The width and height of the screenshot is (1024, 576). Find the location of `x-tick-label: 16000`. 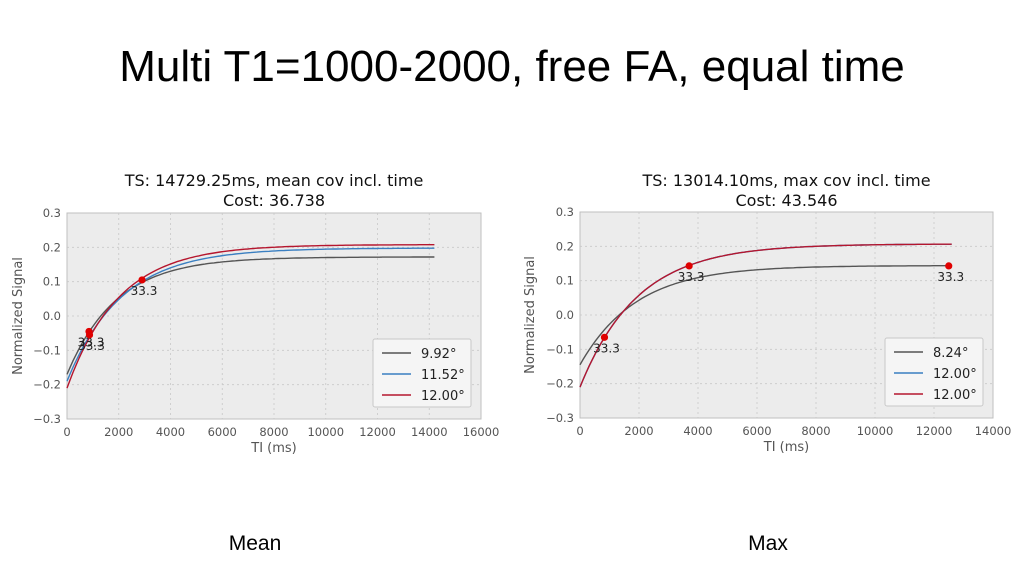

x-tick-label: 16000 is located at coordinates (481, 432).